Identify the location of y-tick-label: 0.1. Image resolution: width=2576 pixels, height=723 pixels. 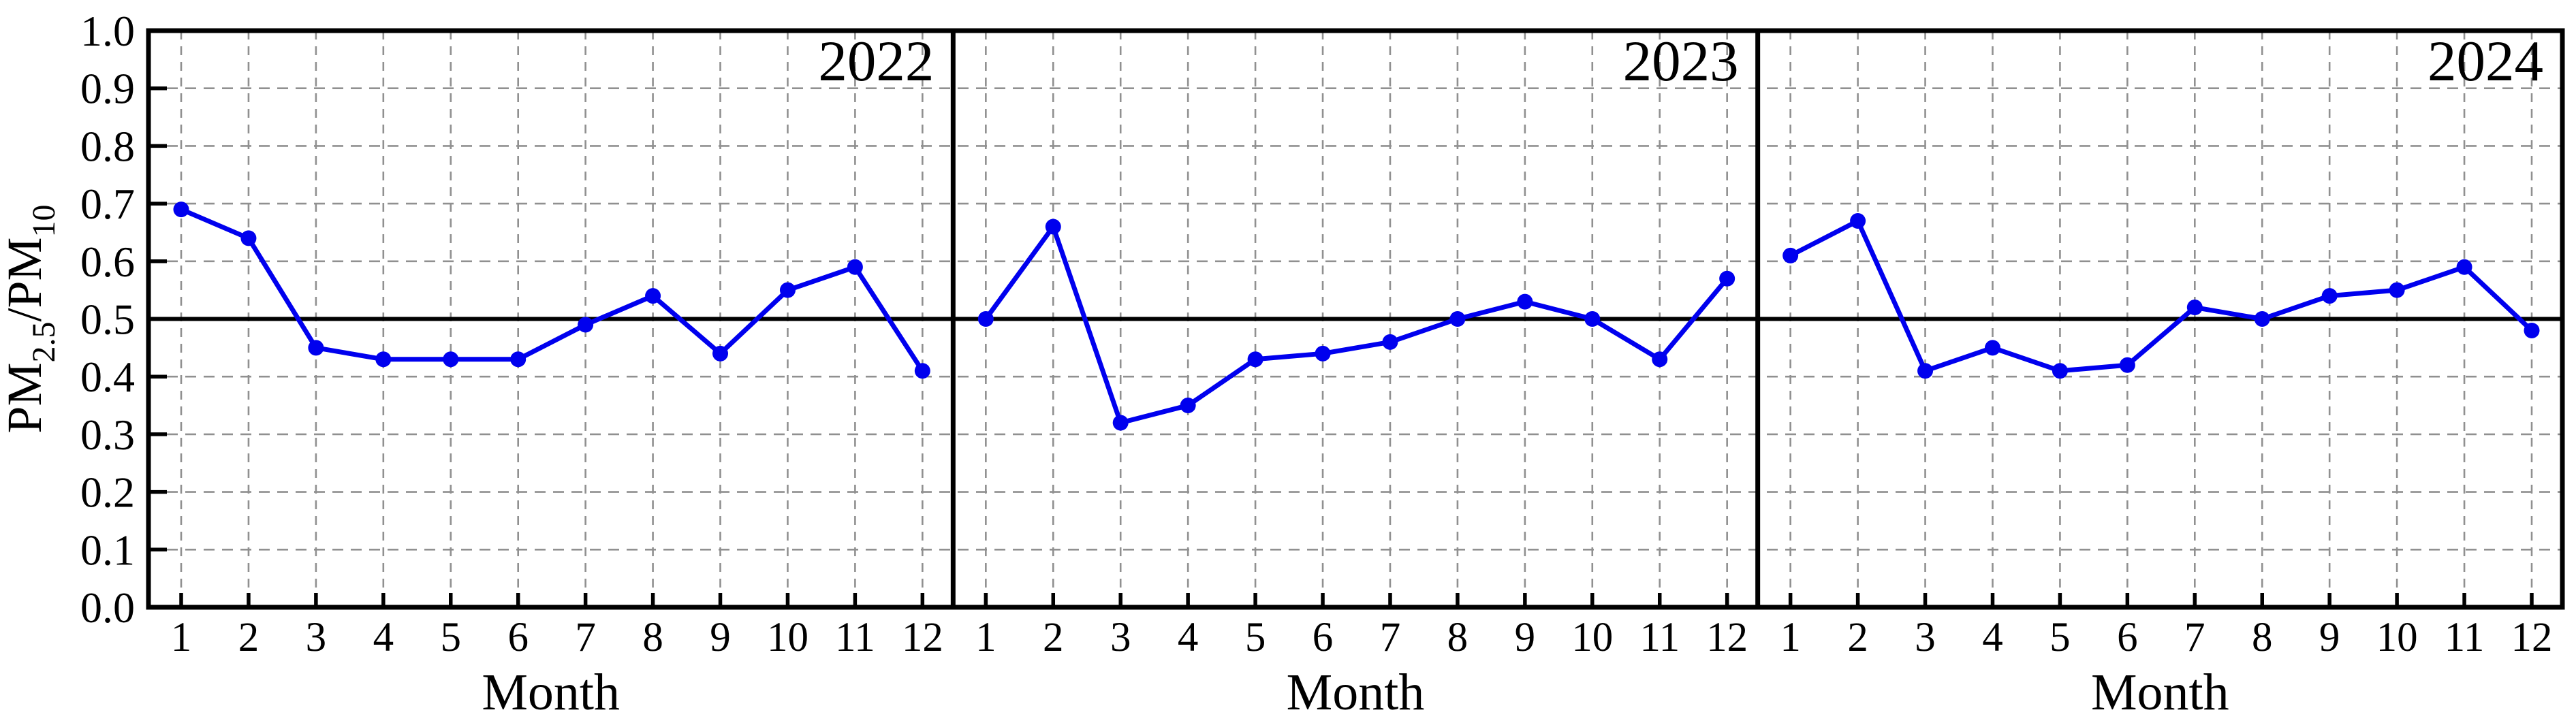
(107, 550).